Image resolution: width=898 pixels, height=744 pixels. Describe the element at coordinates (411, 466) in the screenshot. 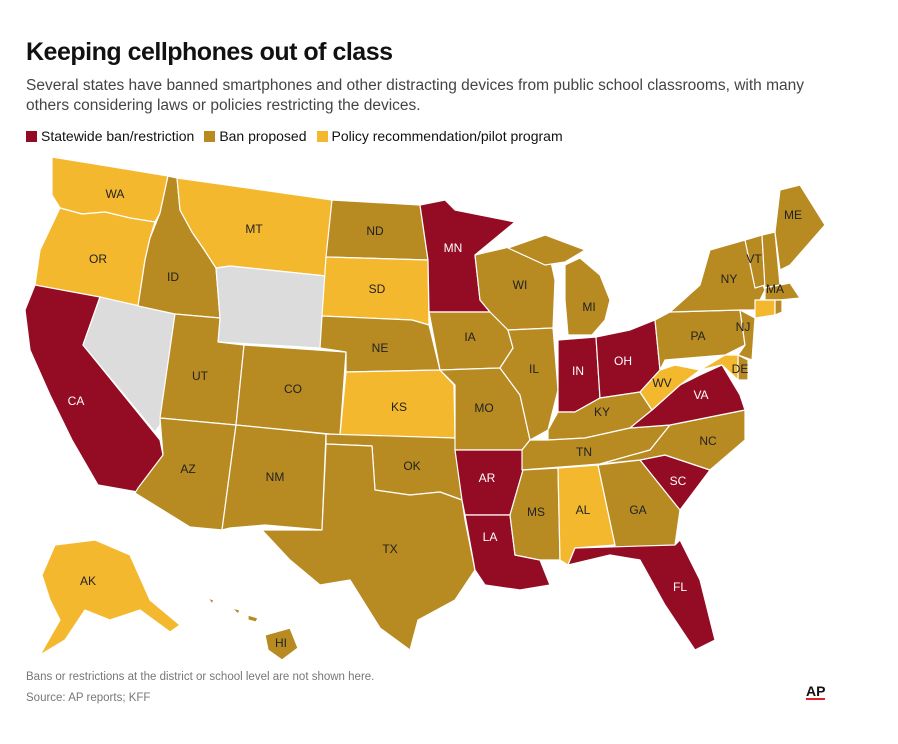

I see `label-OK: OK` at that location.